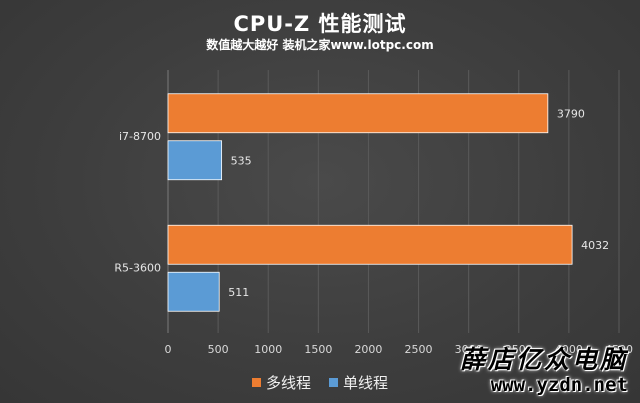 This screenshot has width=640, height=403. I want to click on legend-item-multithread: 多线程, so click(281, 382).